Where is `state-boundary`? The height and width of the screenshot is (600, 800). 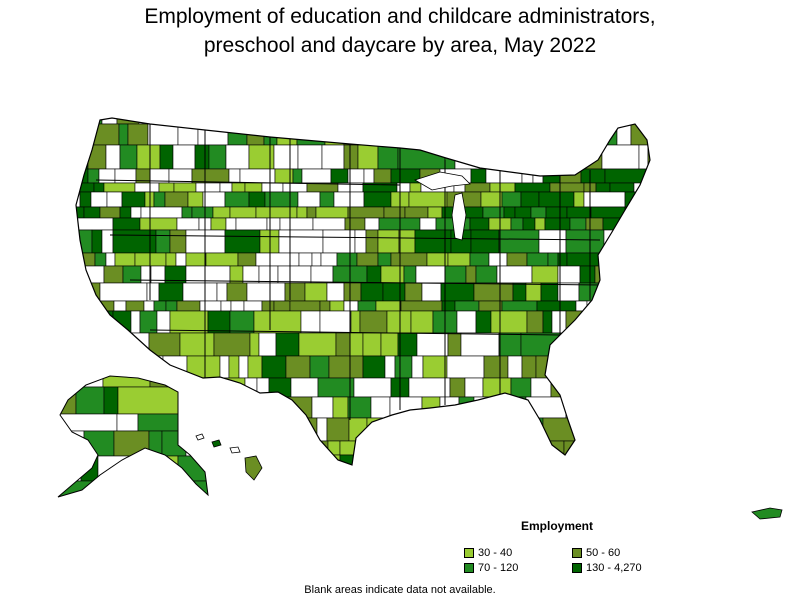
state-boundary is located at coordinates (365, 282).